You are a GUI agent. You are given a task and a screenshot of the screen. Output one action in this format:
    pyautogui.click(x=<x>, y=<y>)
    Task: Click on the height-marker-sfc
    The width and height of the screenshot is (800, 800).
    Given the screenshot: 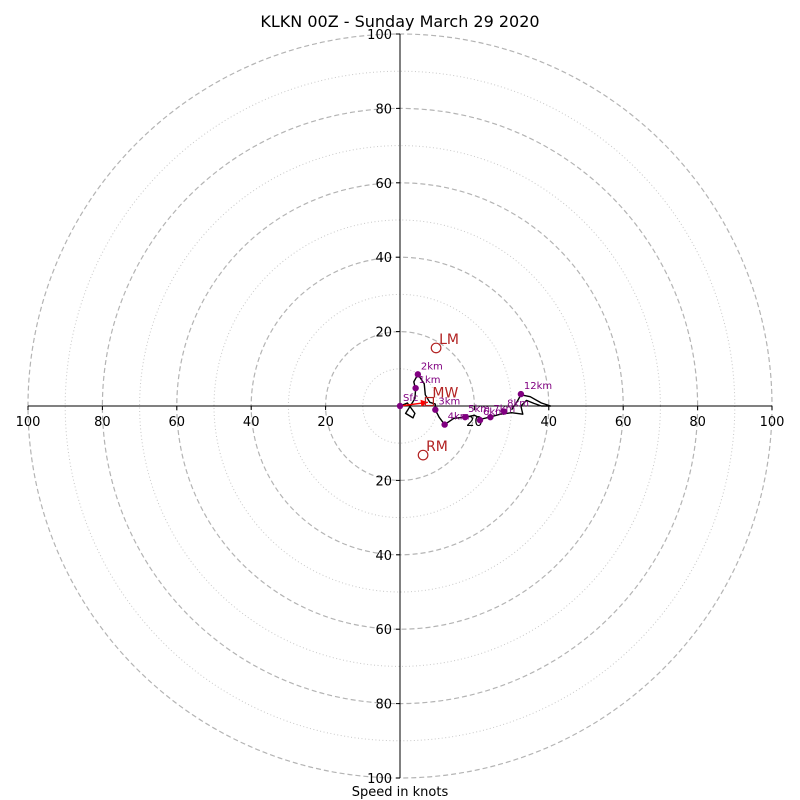 What is the action you would take?
    pyautogui.click(x=400, y=406)
    